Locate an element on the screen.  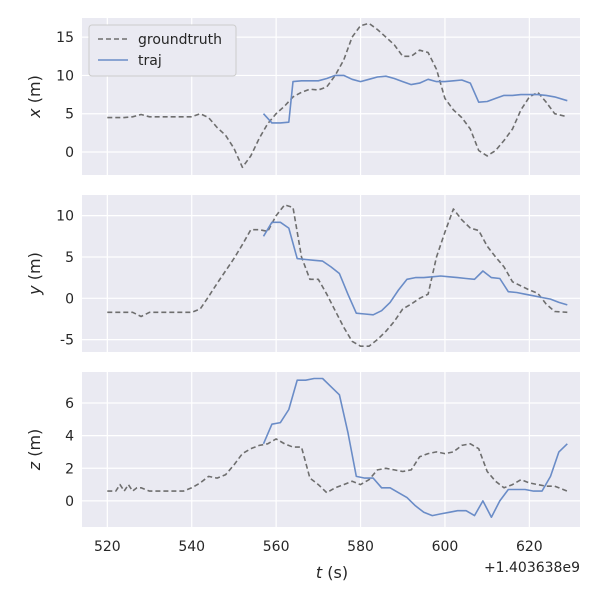
y-axis-label: y (m) is located at coordinates (34, 274).